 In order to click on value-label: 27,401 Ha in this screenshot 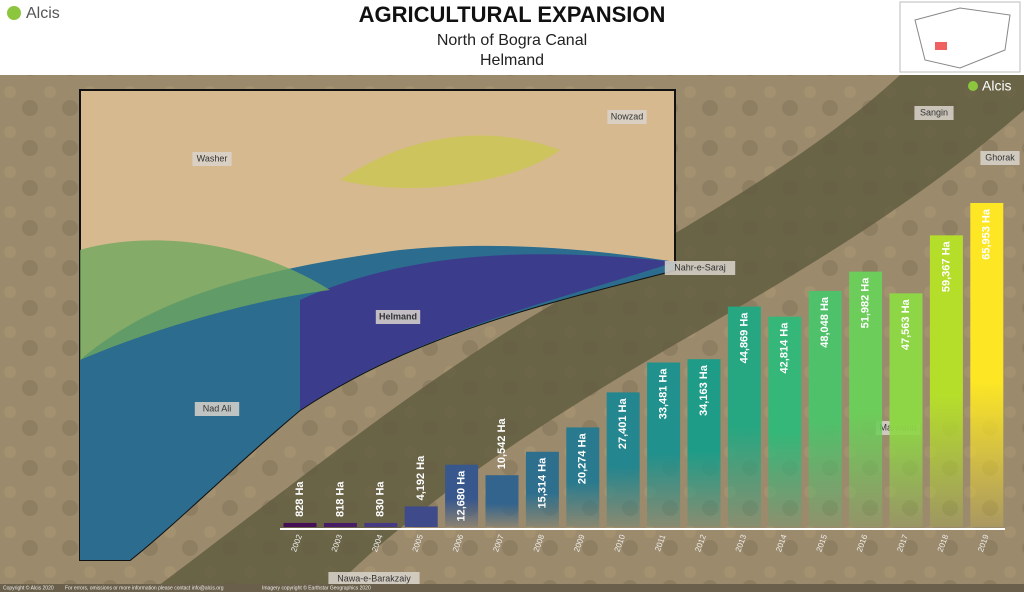, I will do `click(623, 424)`.